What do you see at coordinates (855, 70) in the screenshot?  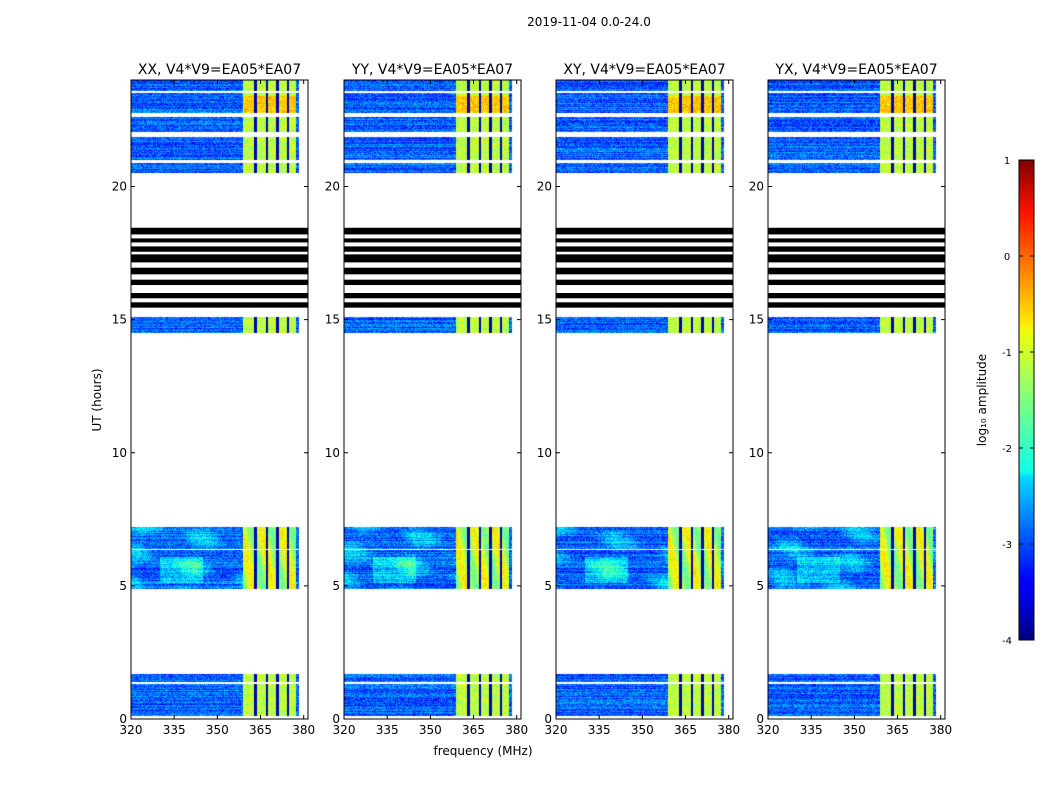 I see `panel-title: YX, V4*V9=EA05*EA07` at bounding box center [855, 70].